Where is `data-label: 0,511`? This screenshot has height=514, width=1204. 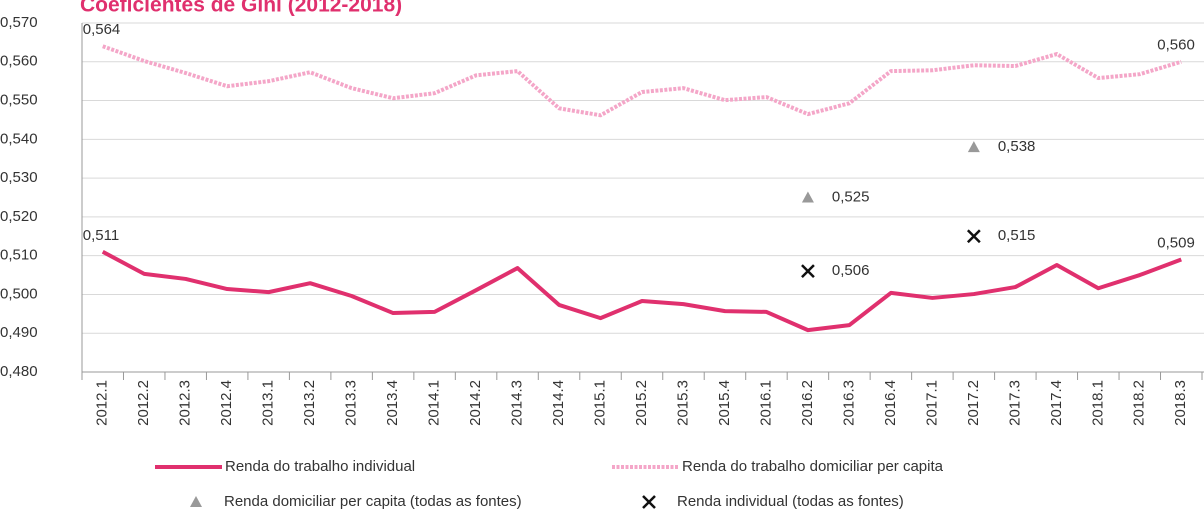
data-label: 0,511 is located at coordinates (101, 235).